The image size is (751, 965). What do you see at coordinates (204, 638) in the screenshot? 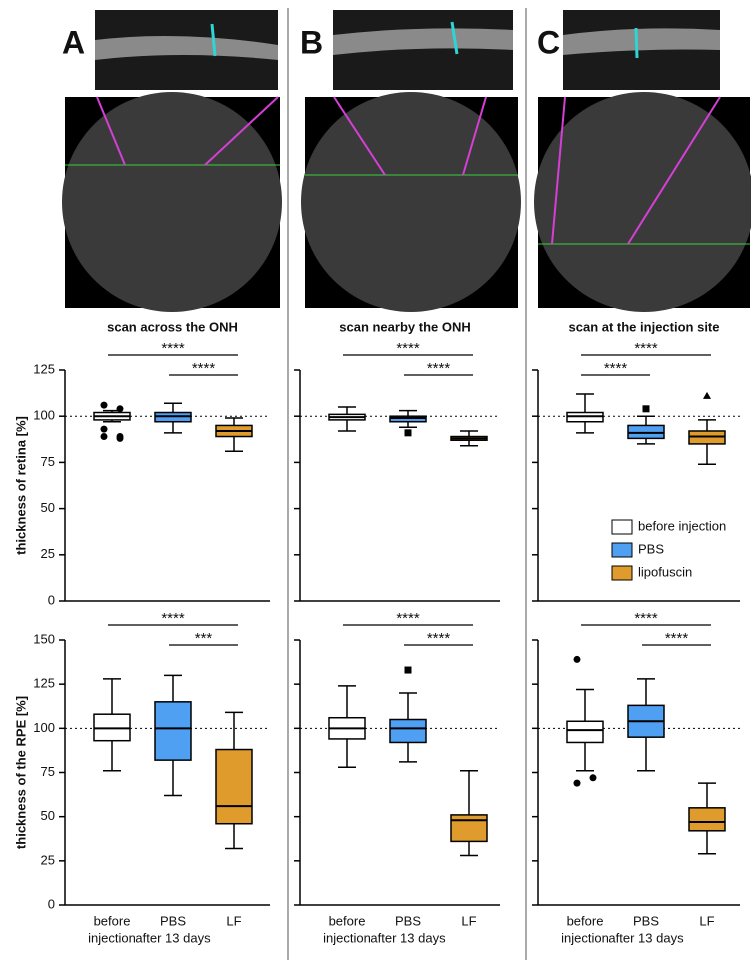
I see `significance-label: ***` at bounding box center [204, 638].